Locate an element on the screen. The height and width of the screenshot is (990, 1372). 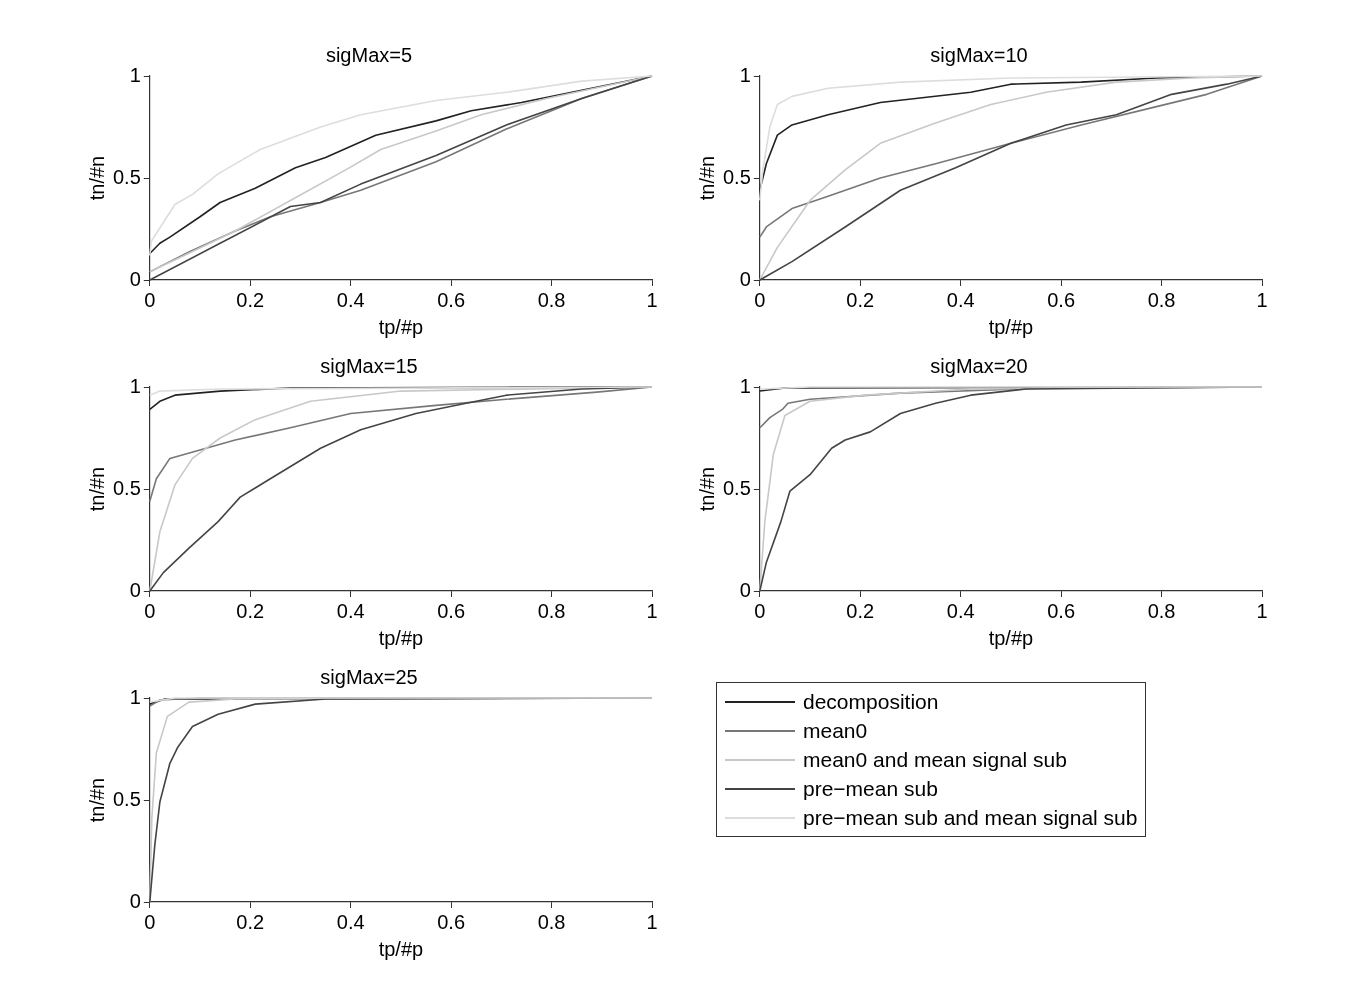
chart-title: sigMax=20 is located at coordinates (979, 365).